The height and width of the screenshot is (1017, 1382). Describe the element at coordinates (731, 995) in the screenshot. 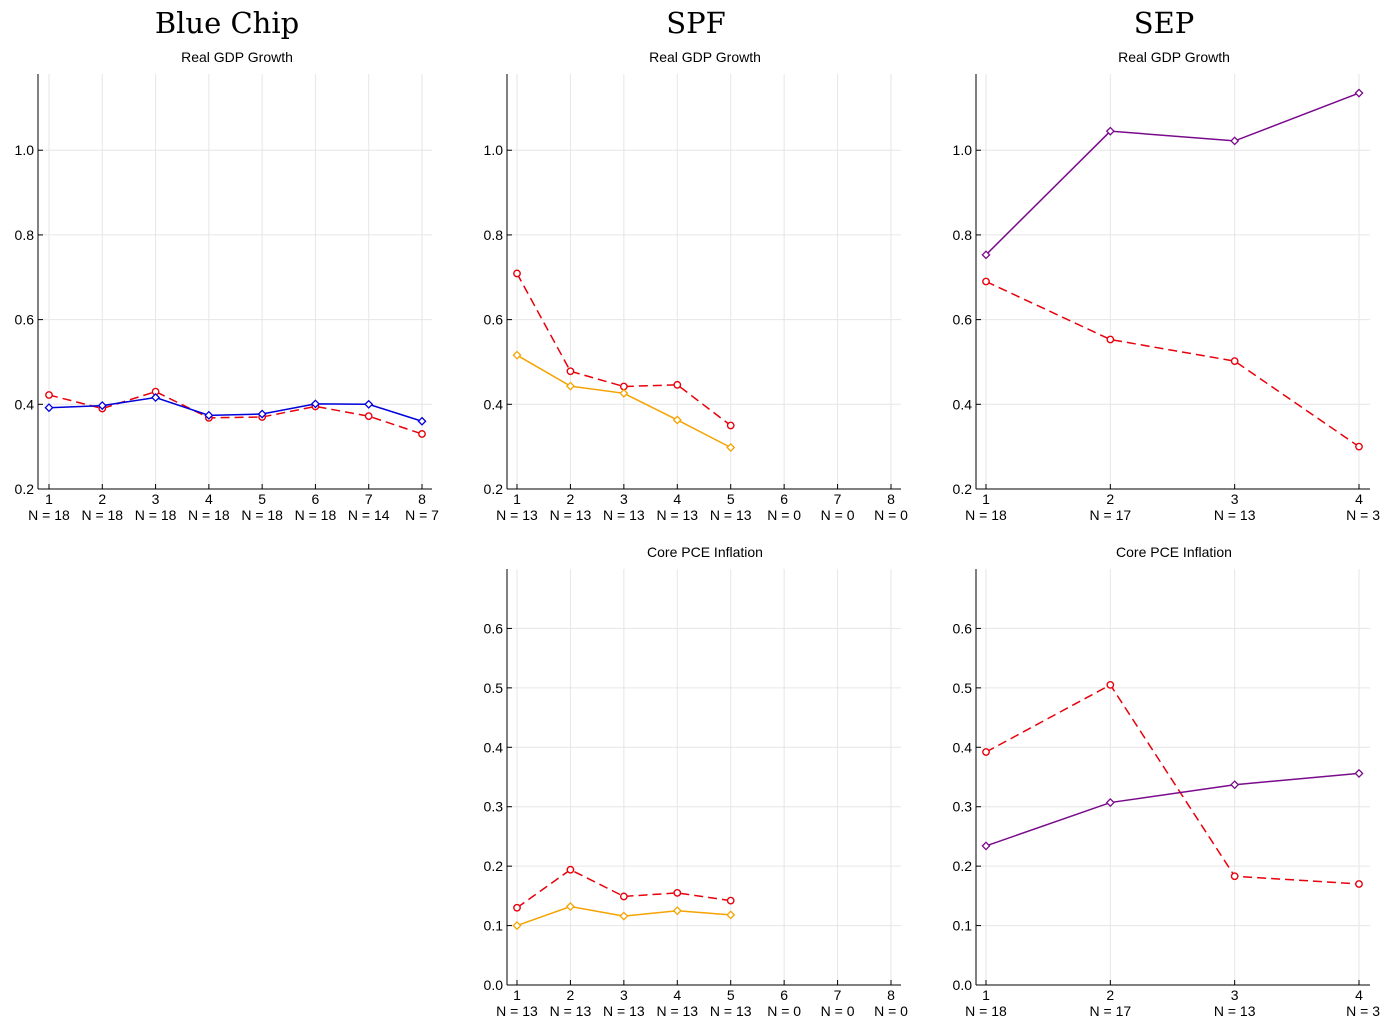

I see `panel-4-xtick-label: 5` at that location.